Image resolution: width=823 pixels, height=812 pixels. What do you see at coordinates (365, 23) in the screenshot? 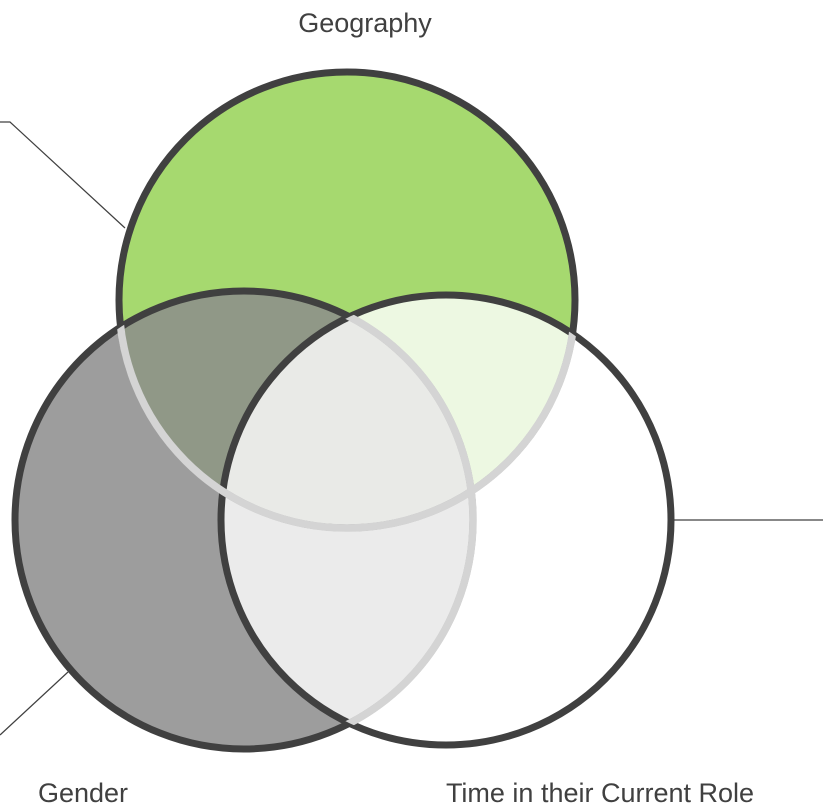
I see `label-geography: Geography` at bounding box center [365, 23].